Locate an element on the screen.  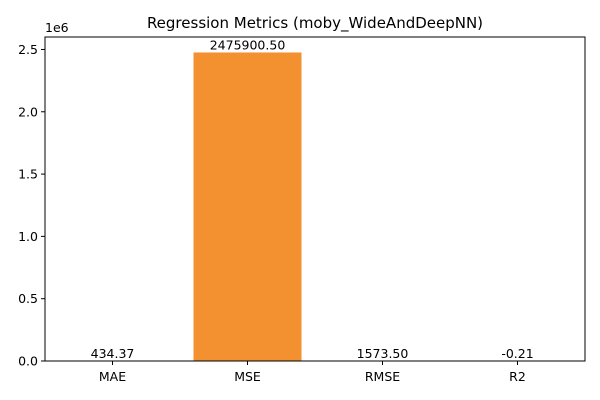
x-tick-label-mse: MSE is located at coordinates (247, 376).